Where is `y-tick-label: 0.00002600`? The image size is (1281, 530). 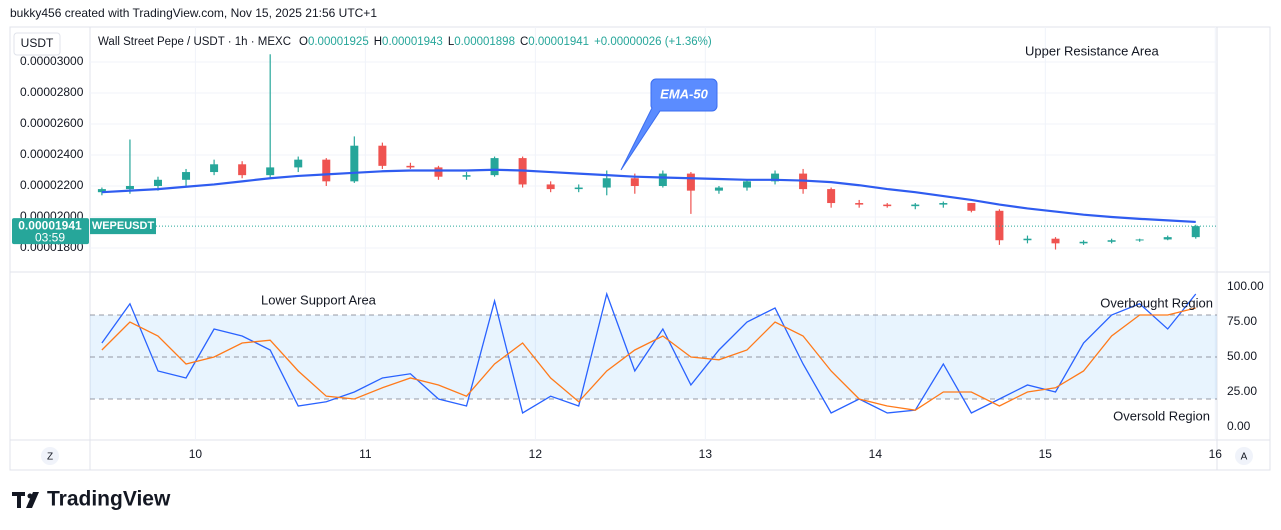
y-tick-label: 0.00002600 is located at coordinates (52, 123).